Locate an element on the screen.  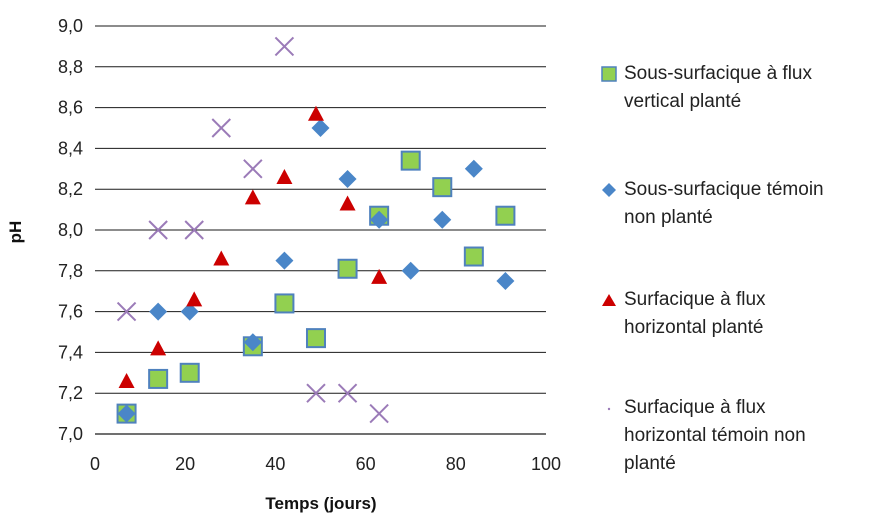
y-tick-label: 8,6 is located at coordinates (70, 108).